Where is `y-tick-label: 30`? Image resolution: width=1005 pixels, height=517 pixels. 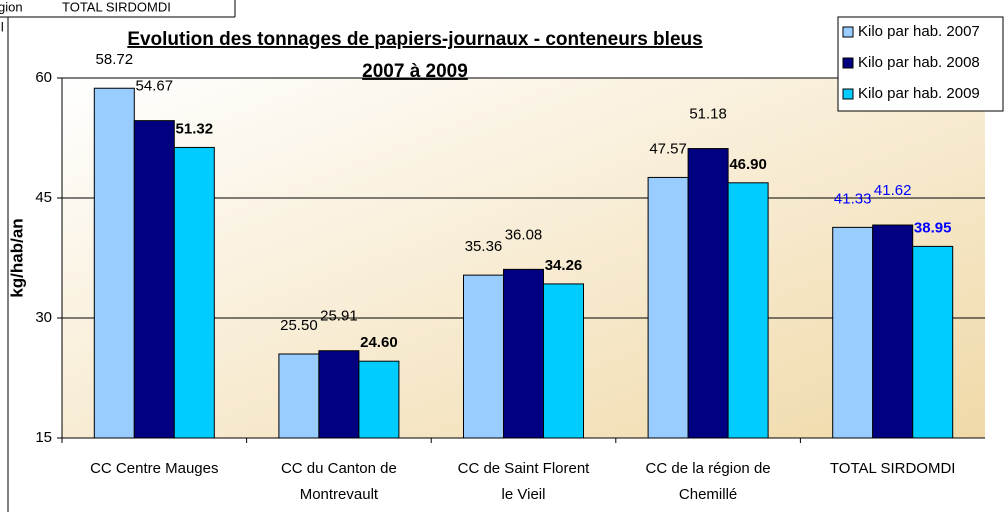 y-tick-label: 30 is located at coordinates (43, 317).